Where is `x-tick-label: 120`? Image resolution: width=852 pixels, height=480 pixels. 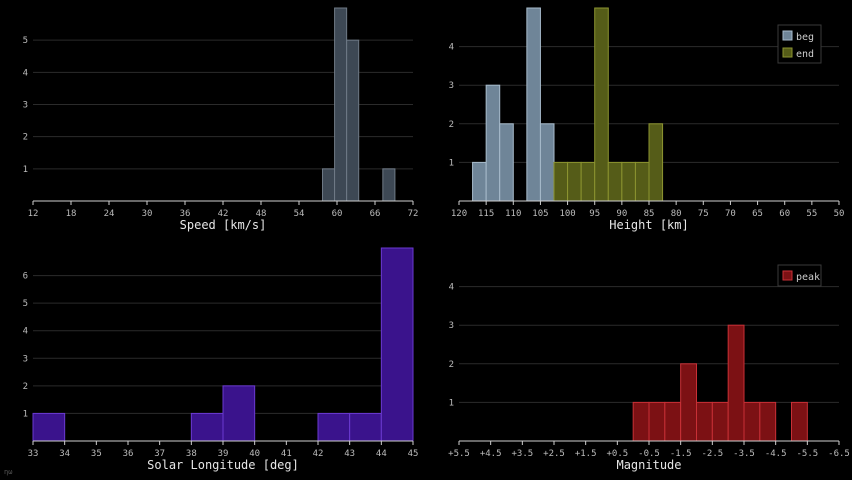 x-tick-label: 120 is located at coordinates (459, 214).